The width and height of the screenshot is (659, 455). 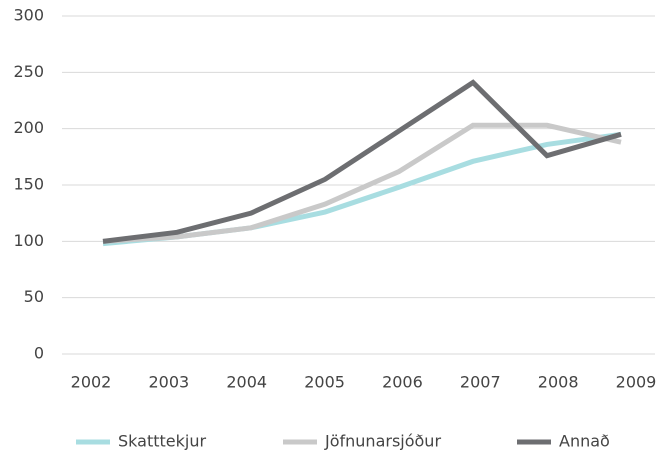 I want to click on x-tick-label: 2003, so click(x=168, y=382).